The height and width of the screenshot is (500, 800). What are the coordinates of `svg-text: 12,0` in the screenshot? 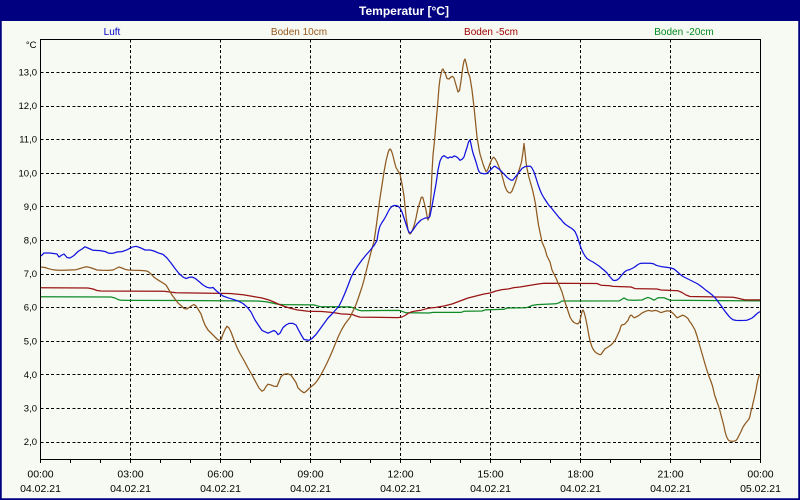 It's located at (28, 106).